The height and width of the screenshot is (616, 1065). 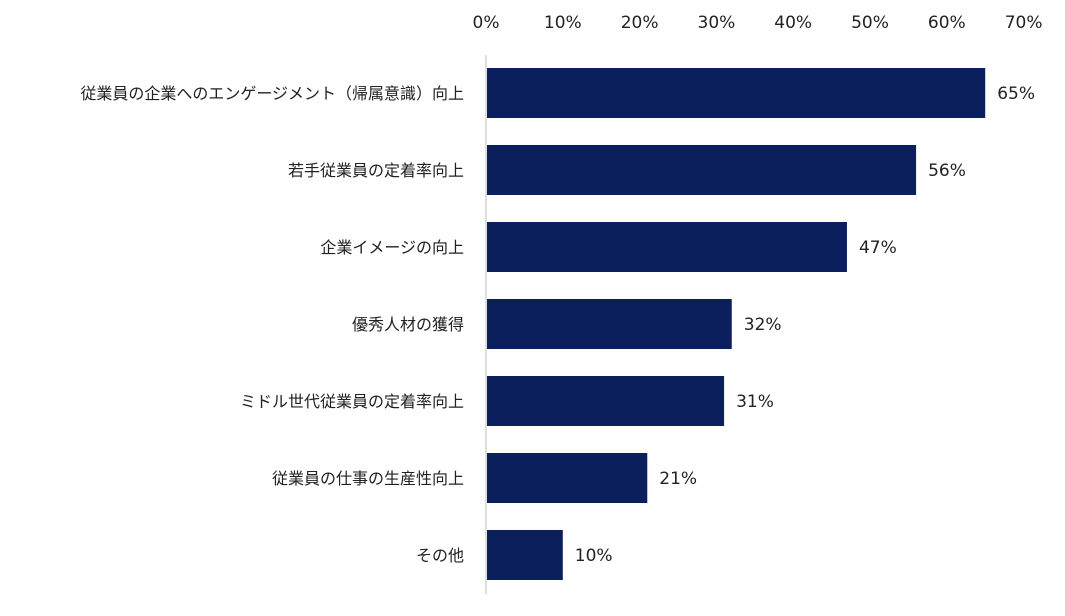 I want to click on data-label: 56%, so click(x=947, y=171).